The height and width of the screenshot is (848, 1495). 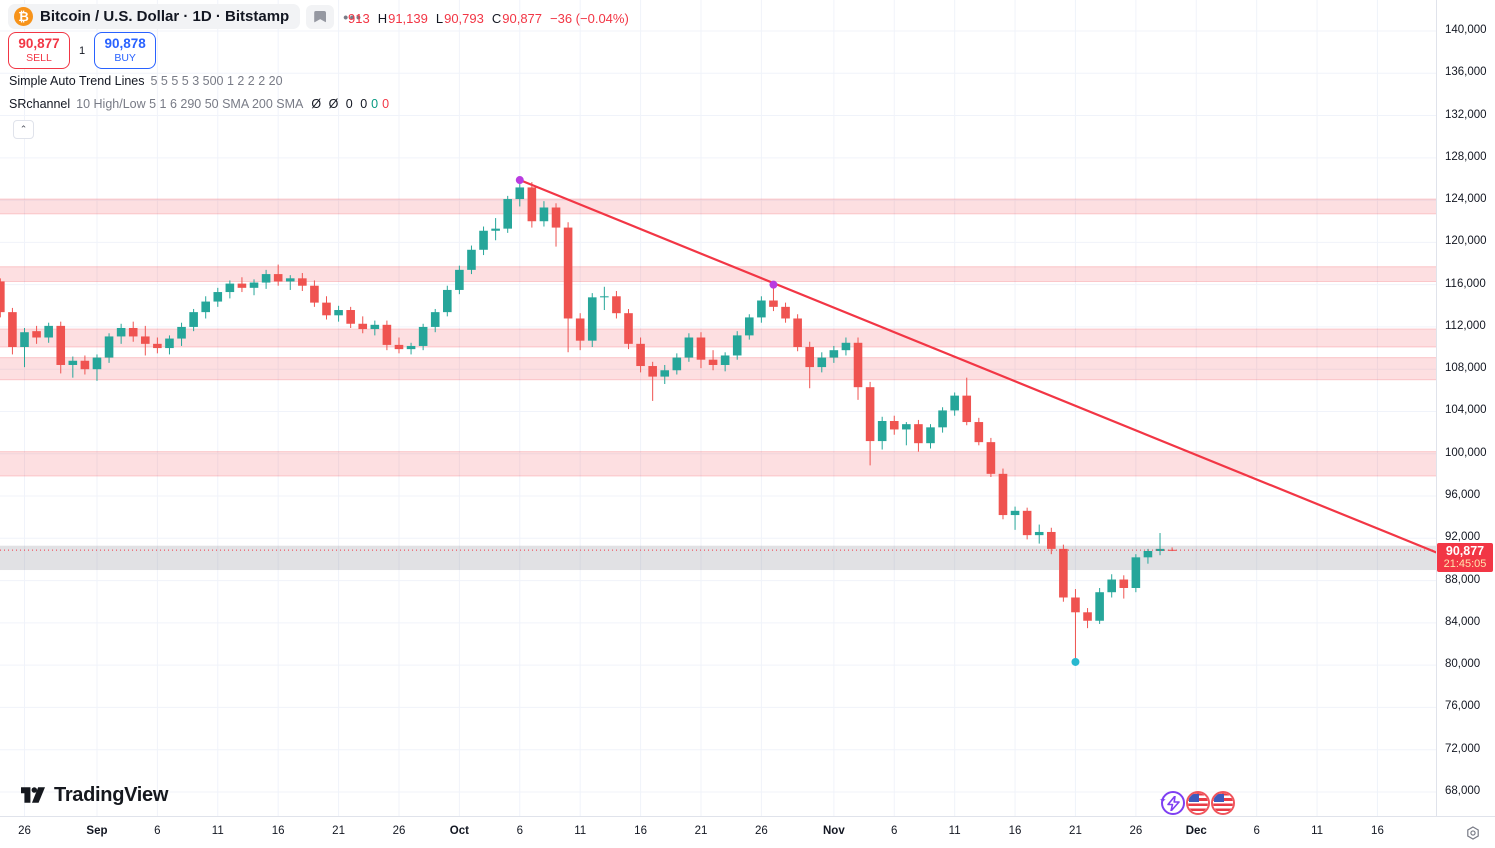 I want to click on tradingview-watermark: TradingView, so click(x=94, y=795).